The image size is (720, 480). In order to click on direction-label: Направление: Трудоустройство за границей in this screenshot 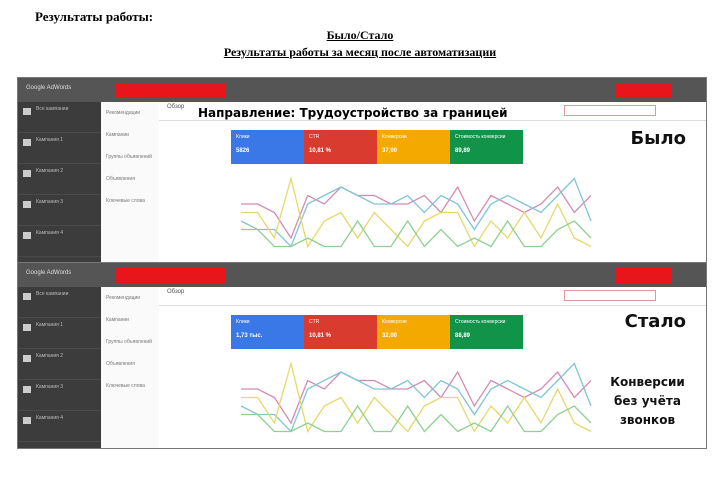, I will do `click(353, 113)`.